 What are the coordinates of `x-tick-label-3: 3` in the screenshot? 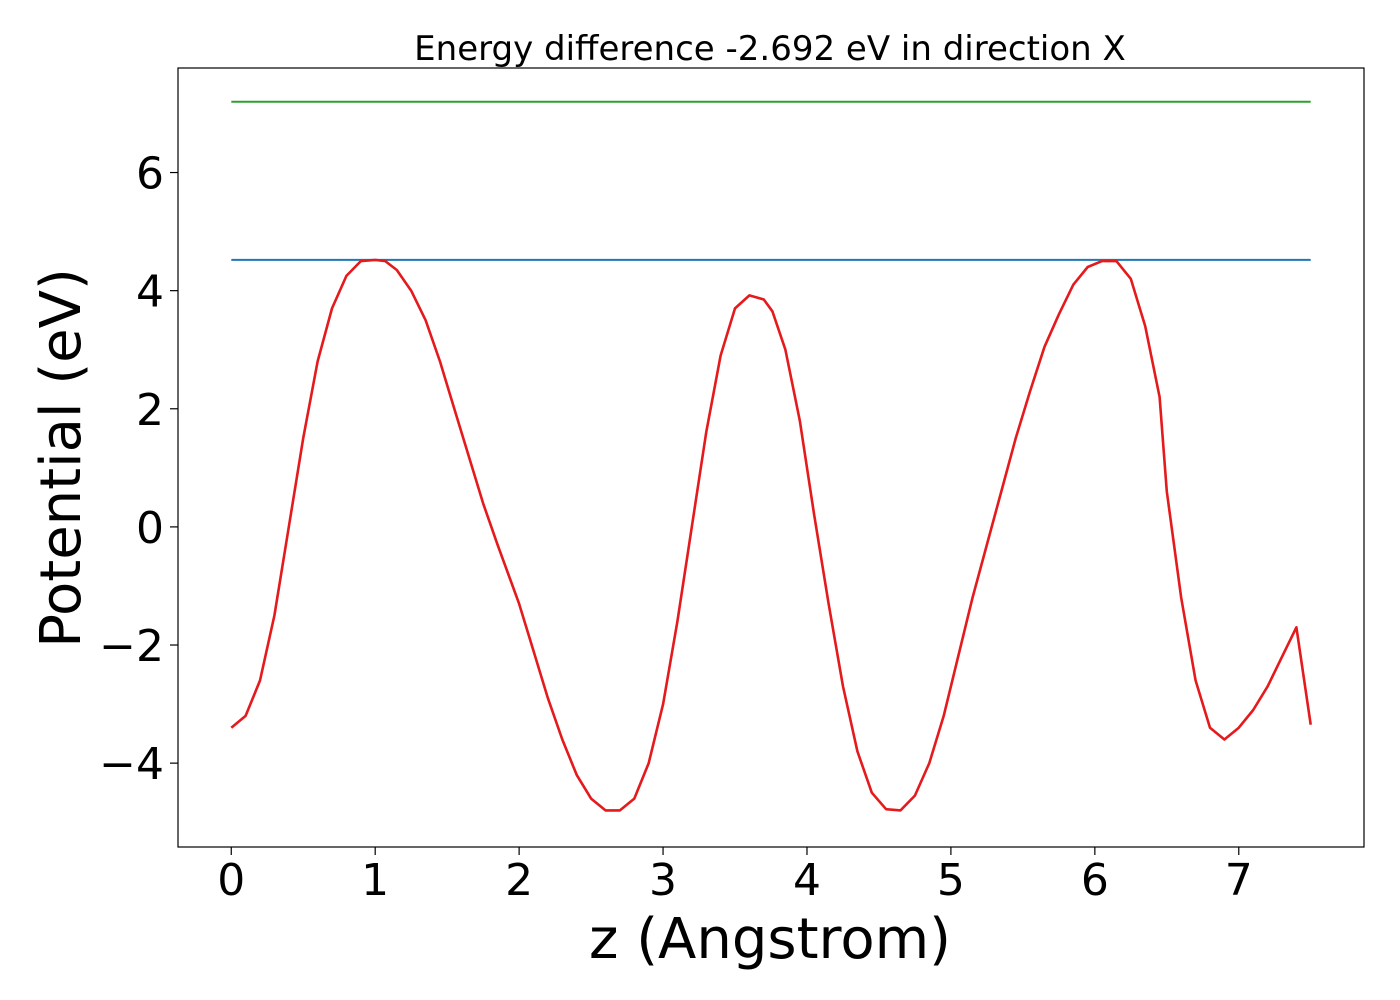 It's located at (663, 880).